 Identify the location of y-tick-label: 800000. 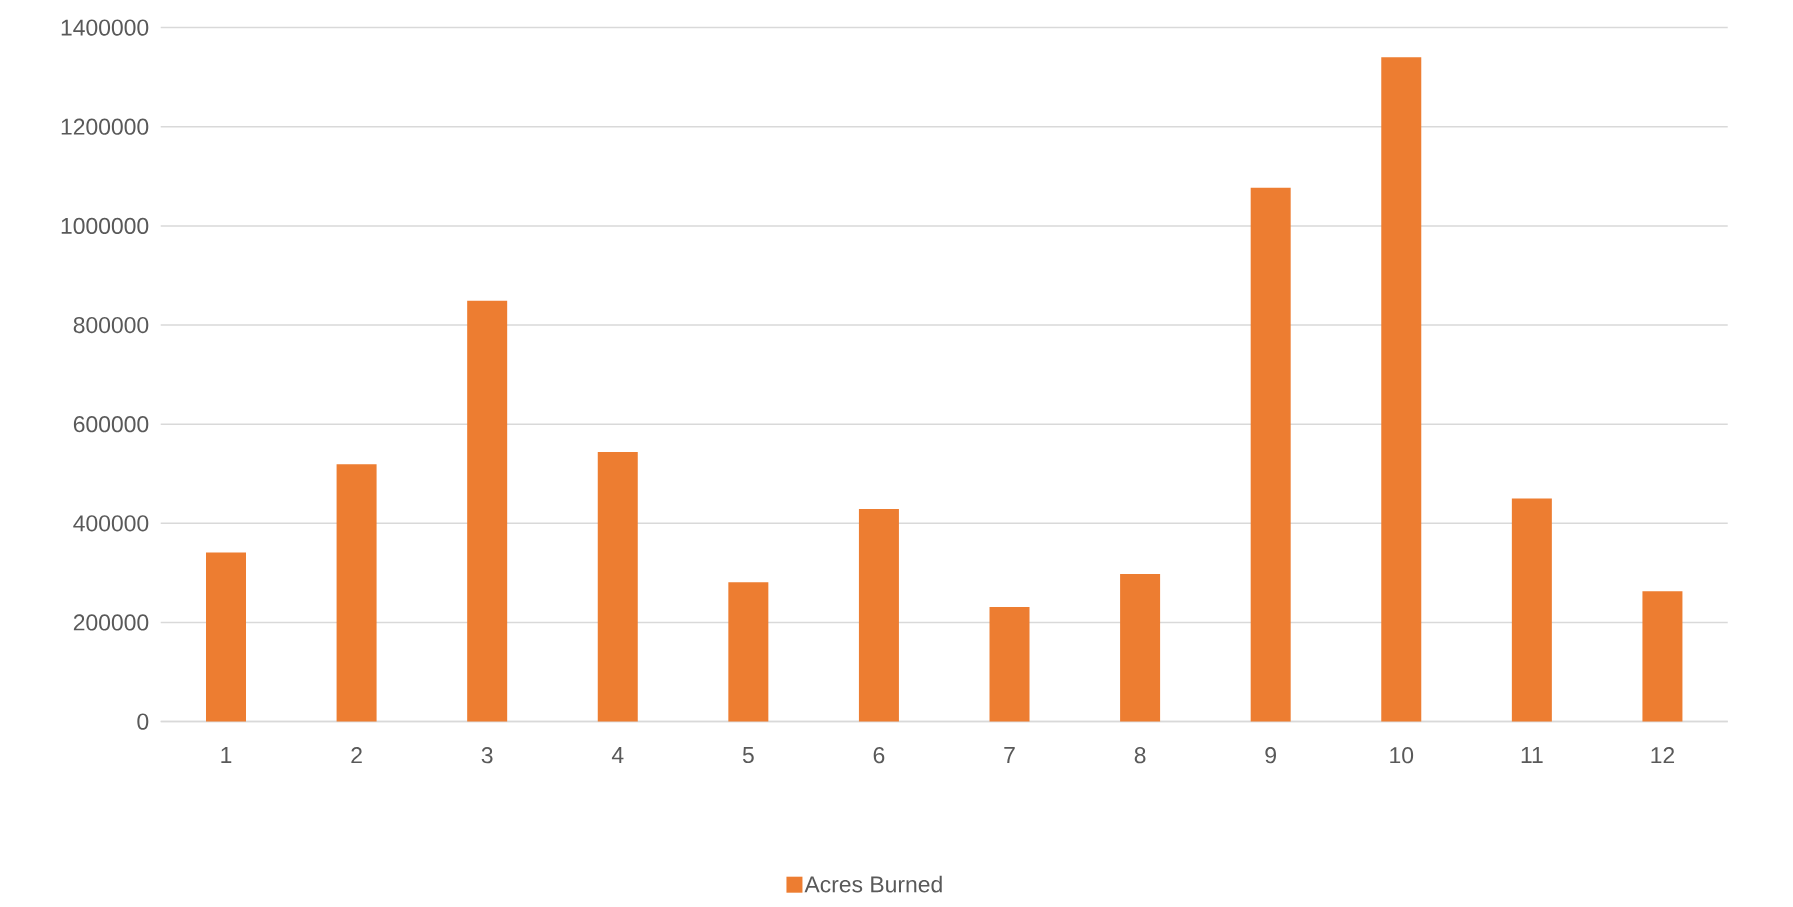
(111, 325).